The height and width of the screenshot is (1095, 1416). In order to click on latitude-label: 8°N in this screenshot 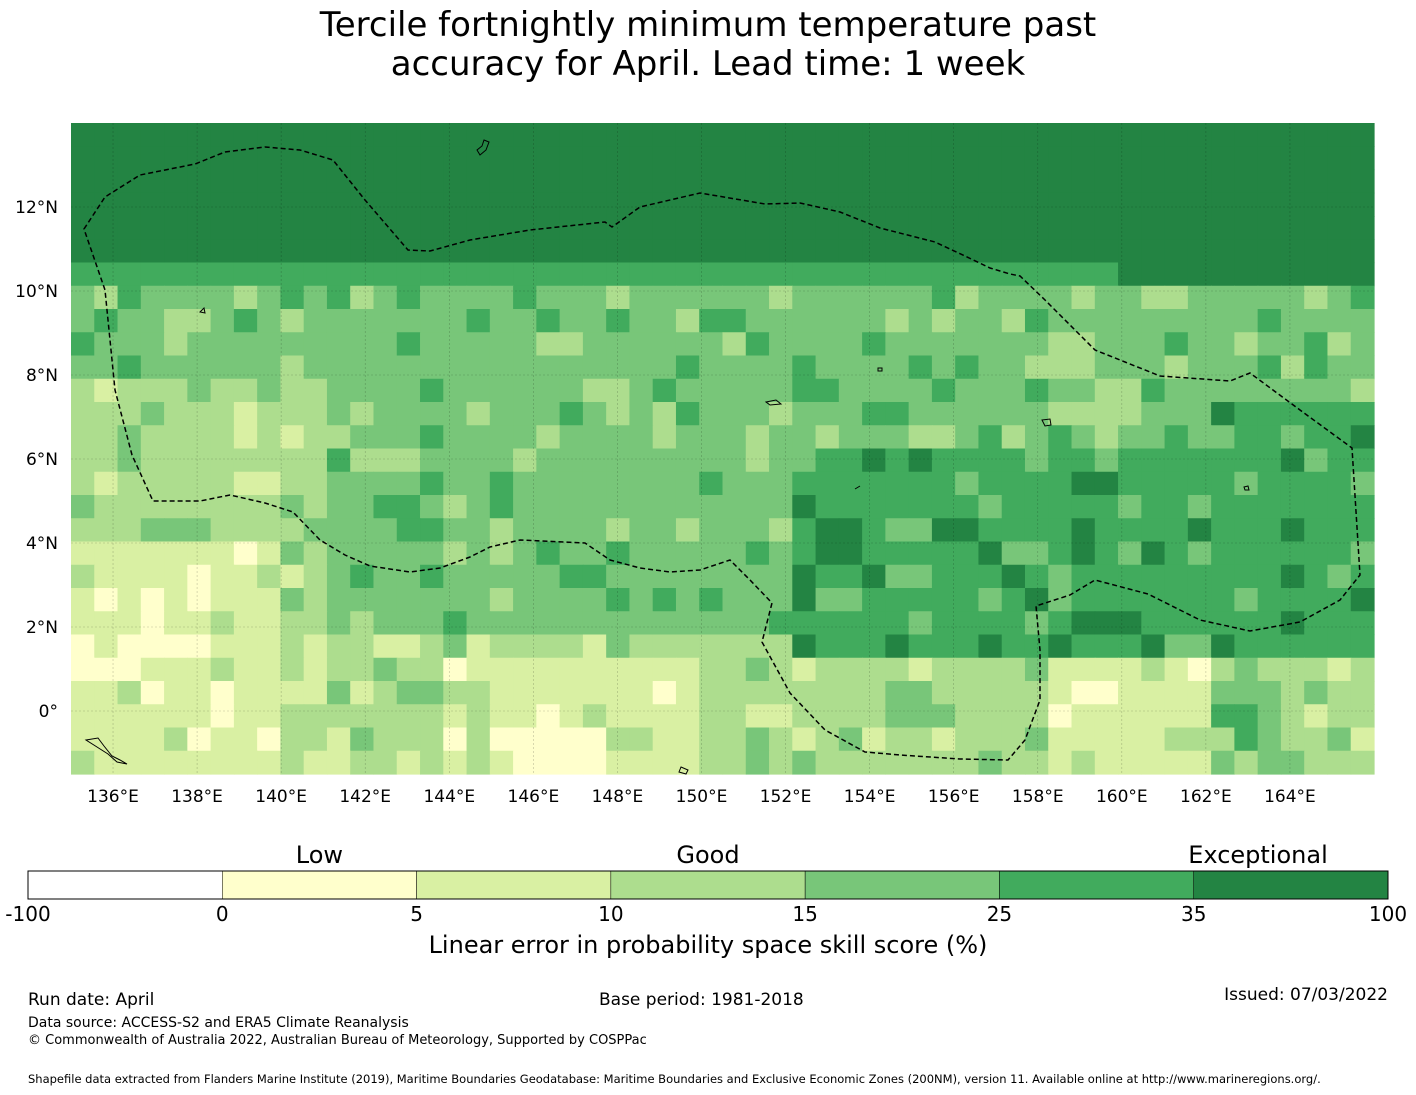, I will do `click(42, 376)`.